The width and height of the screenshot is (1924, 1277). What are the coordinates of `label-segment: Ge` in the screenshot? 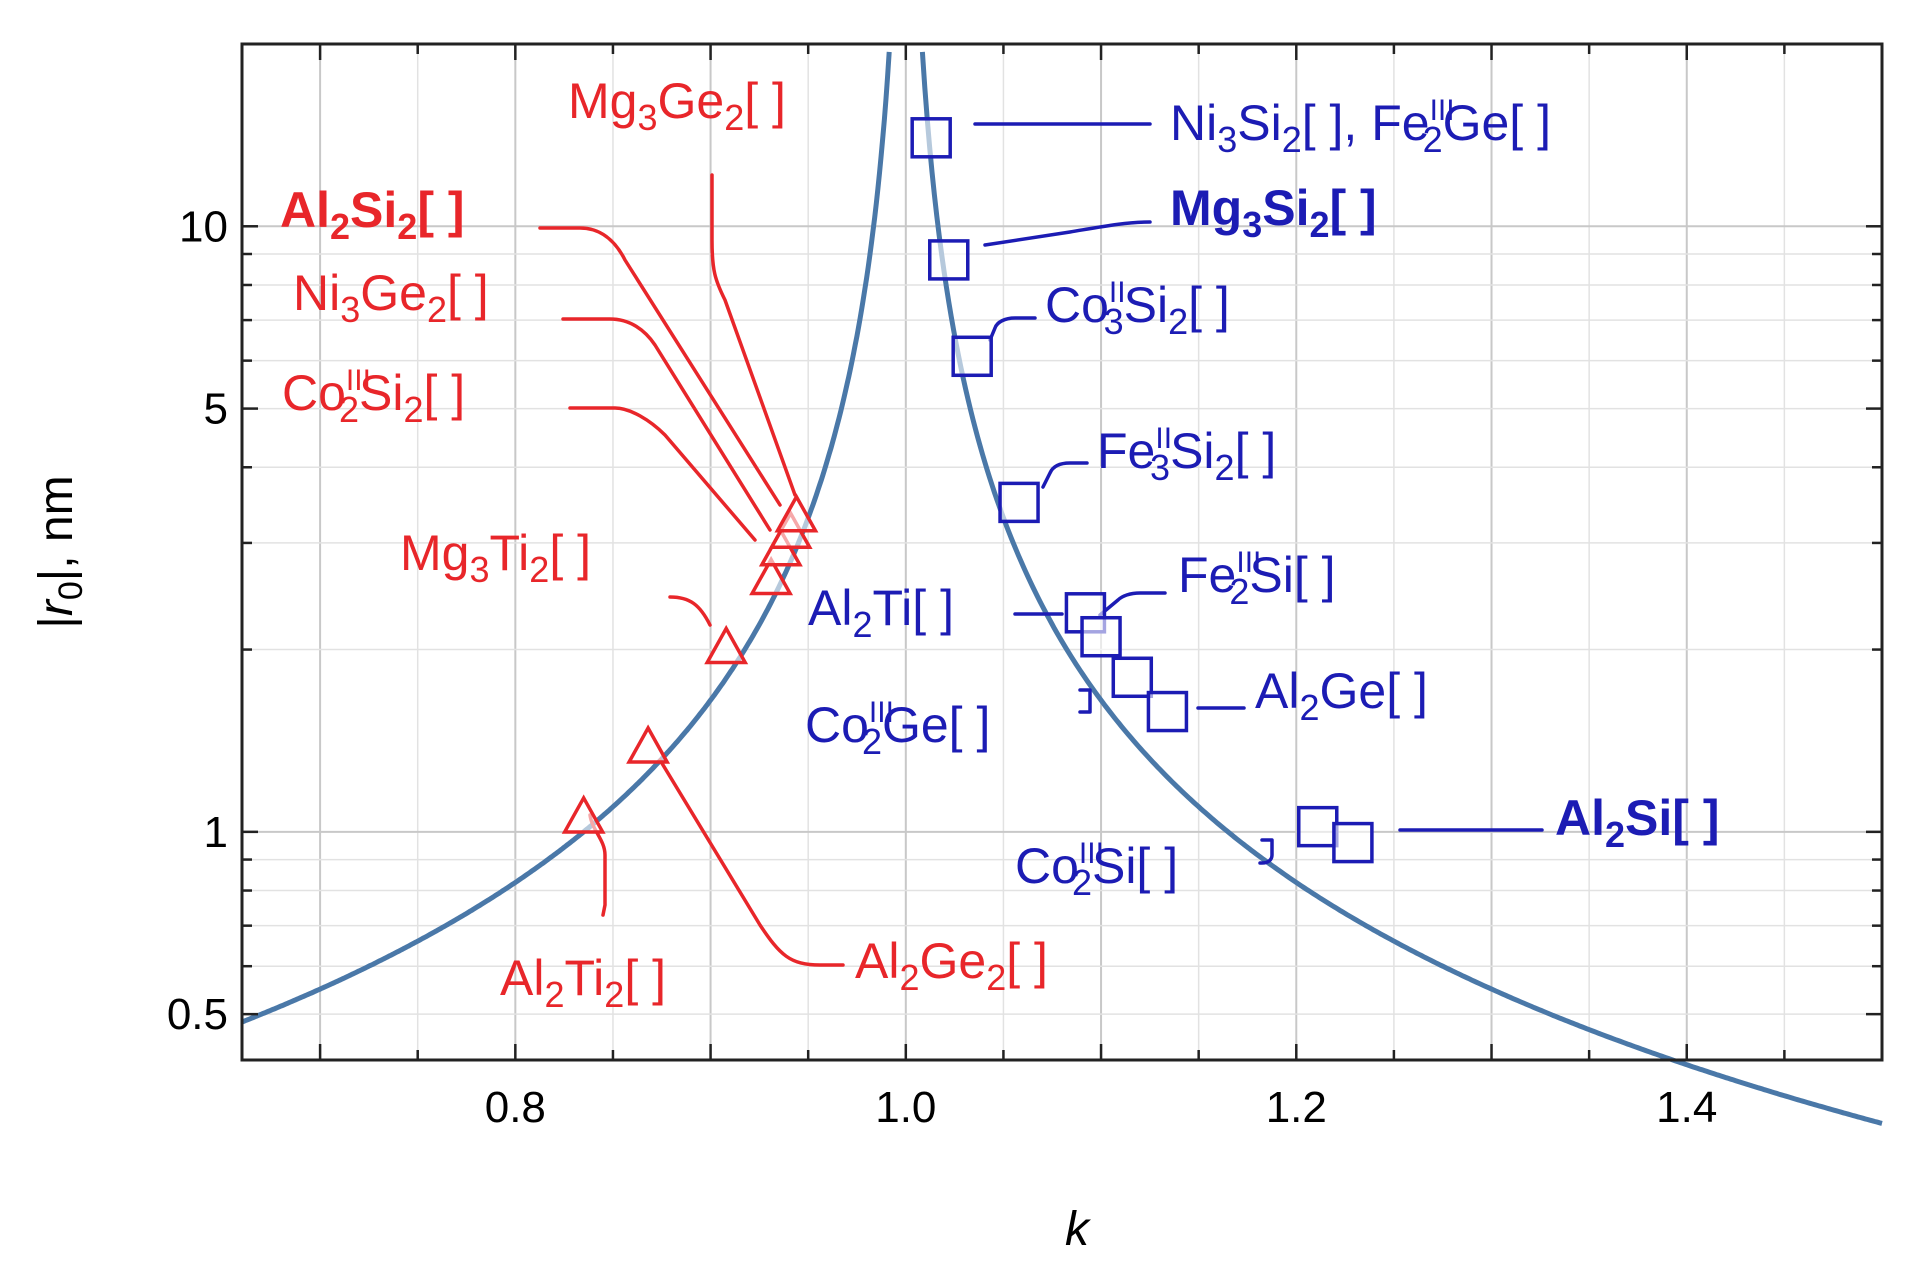 It's located at (691, 101).